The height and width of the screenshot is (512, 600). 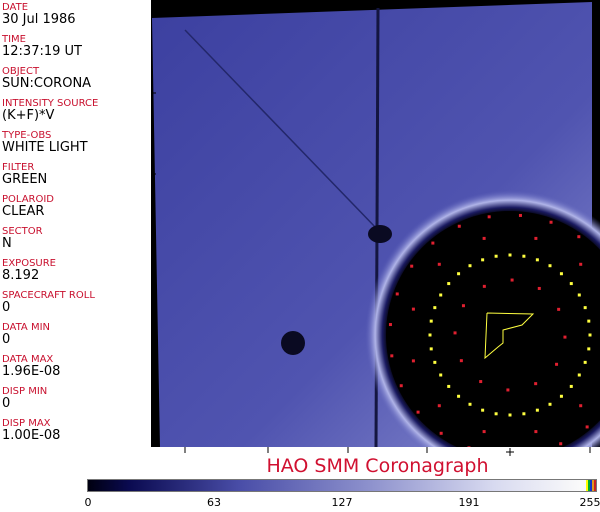 What do you see at coordinates (42, 46) in the screenshot?
I see `header-field: TIME 12:37:19 UT` at bounding box center [42, 46].